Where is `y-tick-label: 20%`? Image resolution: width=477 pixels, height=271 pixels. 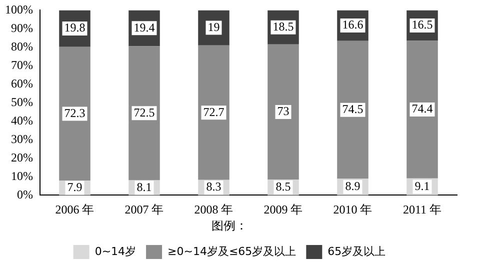 y-tick-label: 20% is located at coordinates (21, 157).